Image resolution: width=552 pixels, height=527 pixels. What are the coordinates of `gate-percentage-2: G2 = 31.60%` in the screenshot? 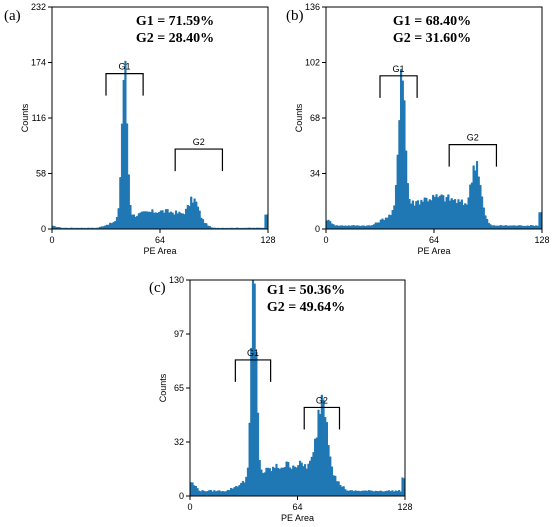 It's located at (432, 38).